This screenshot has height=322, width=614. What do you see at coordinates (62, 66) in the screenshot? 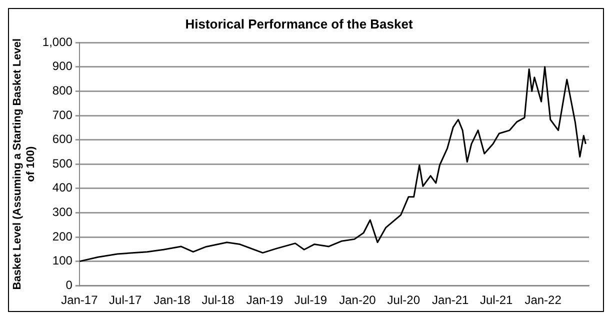
I see `y-tick-label: 900` at bounding box center [62, 66].